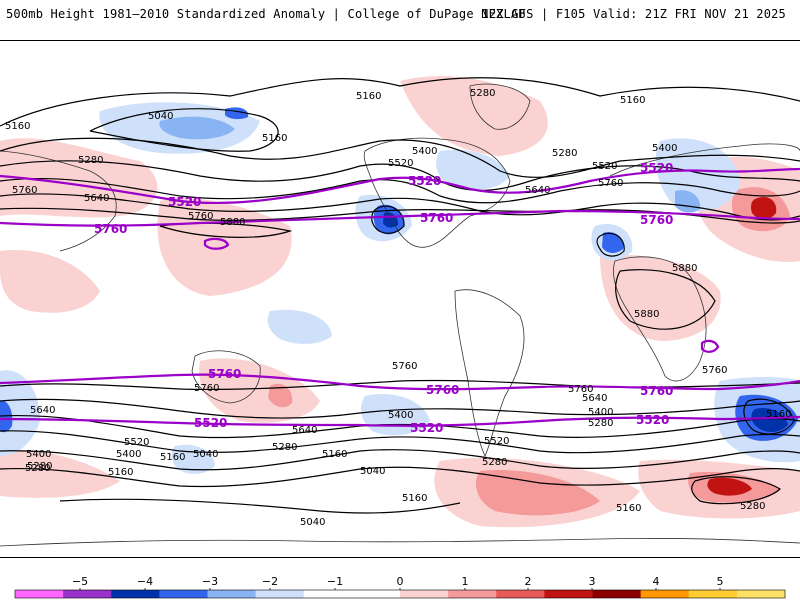  I want to click on color-bar, so click(400, 593).